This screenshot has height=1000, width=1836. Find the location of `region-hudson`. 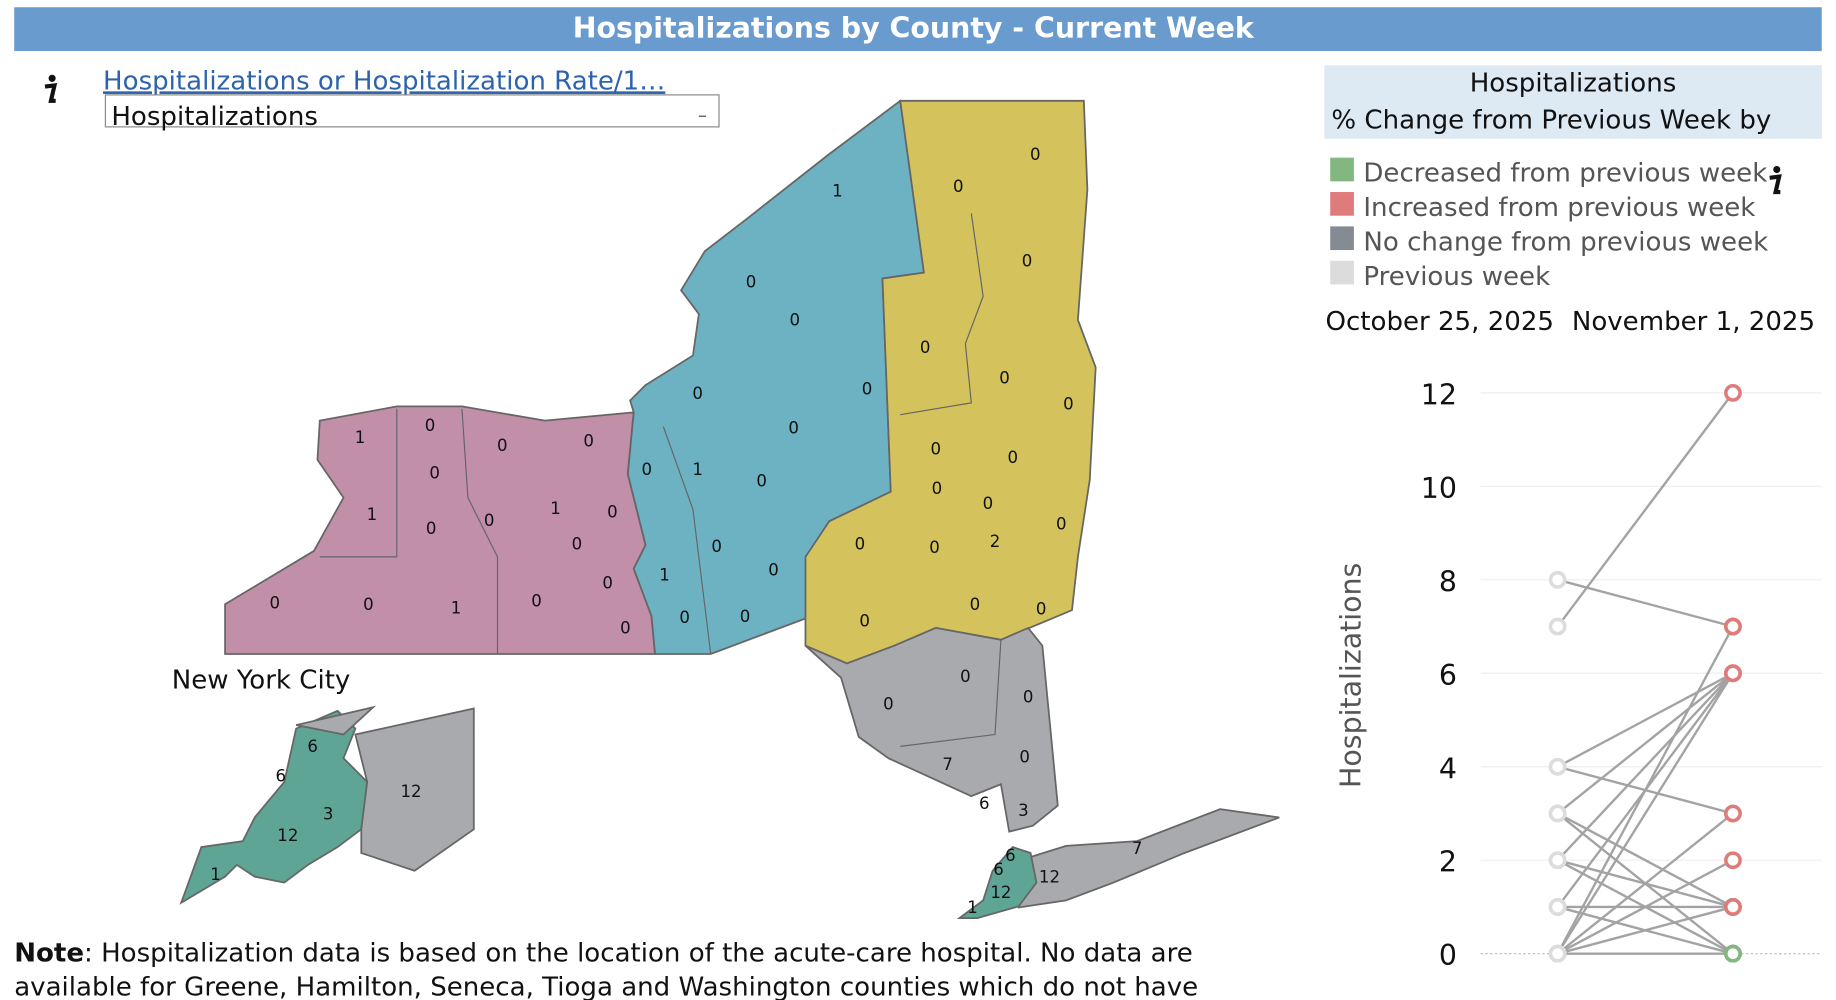

region-hudson is located at coordinates (931, 729).